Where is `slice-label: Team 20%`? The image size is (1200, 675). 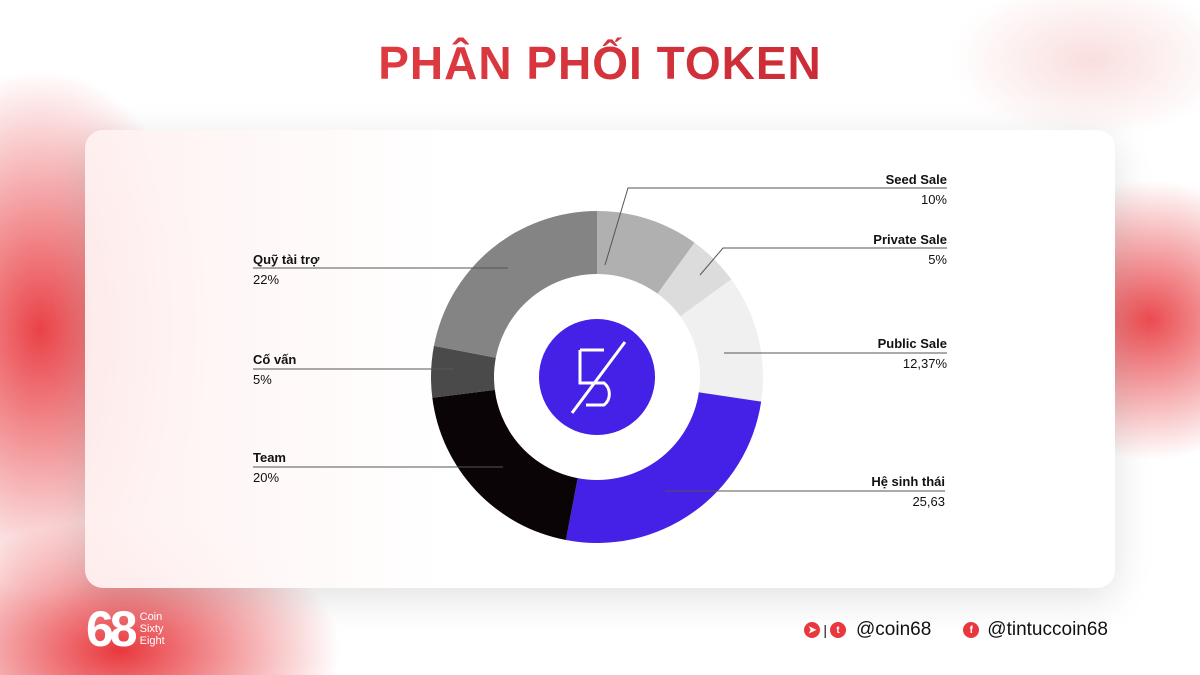 slice-label: Team 20% is located at coordinates (269, 468).